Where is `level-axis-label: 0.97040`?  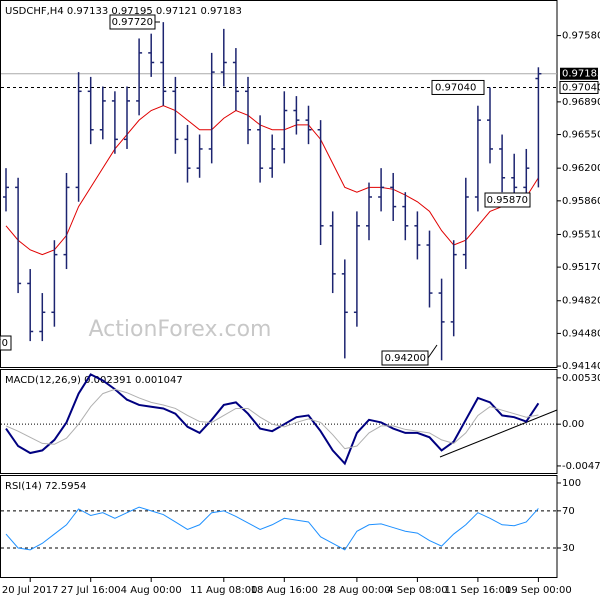
level-axis-label: 0.97040 is located at coordinates (581, 87).